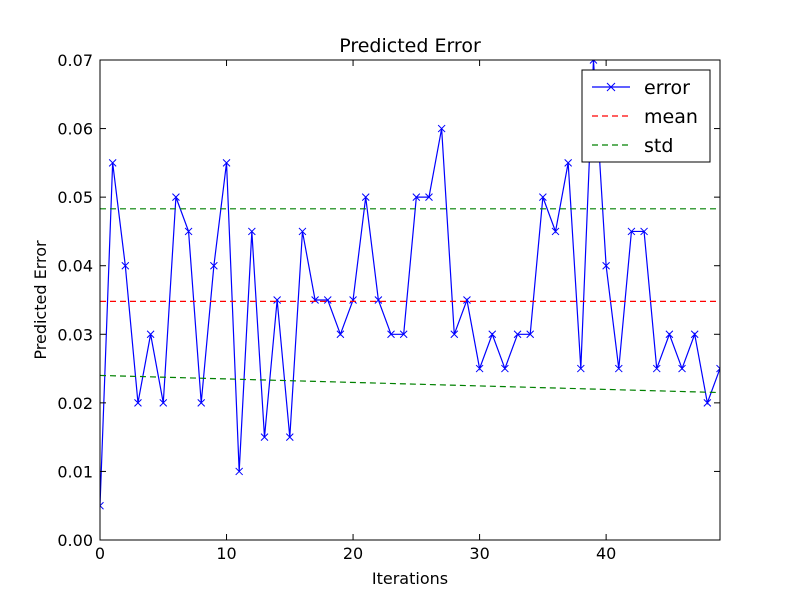 This screenshot has height=600, width=800. I want to click on x-tick-label: 10, so click(226, 553).